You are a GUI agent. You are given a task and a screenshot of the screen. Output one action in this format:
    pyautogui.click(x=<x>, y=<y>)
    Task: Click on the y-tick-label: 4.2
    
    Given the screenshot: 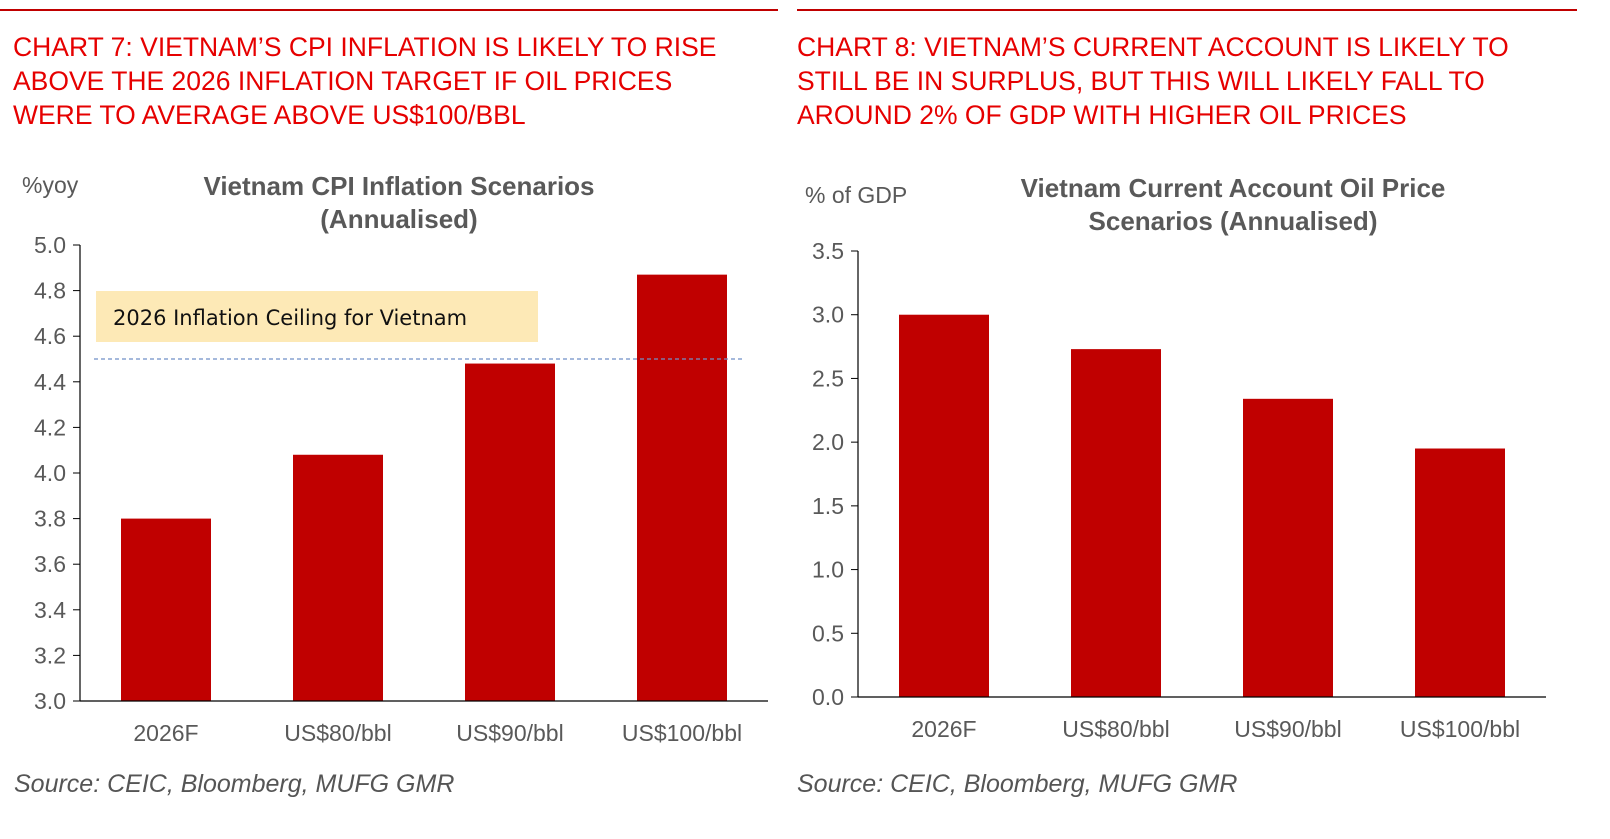 What is the action you would take?
    pyautogui.click(x=50, y=427)
    